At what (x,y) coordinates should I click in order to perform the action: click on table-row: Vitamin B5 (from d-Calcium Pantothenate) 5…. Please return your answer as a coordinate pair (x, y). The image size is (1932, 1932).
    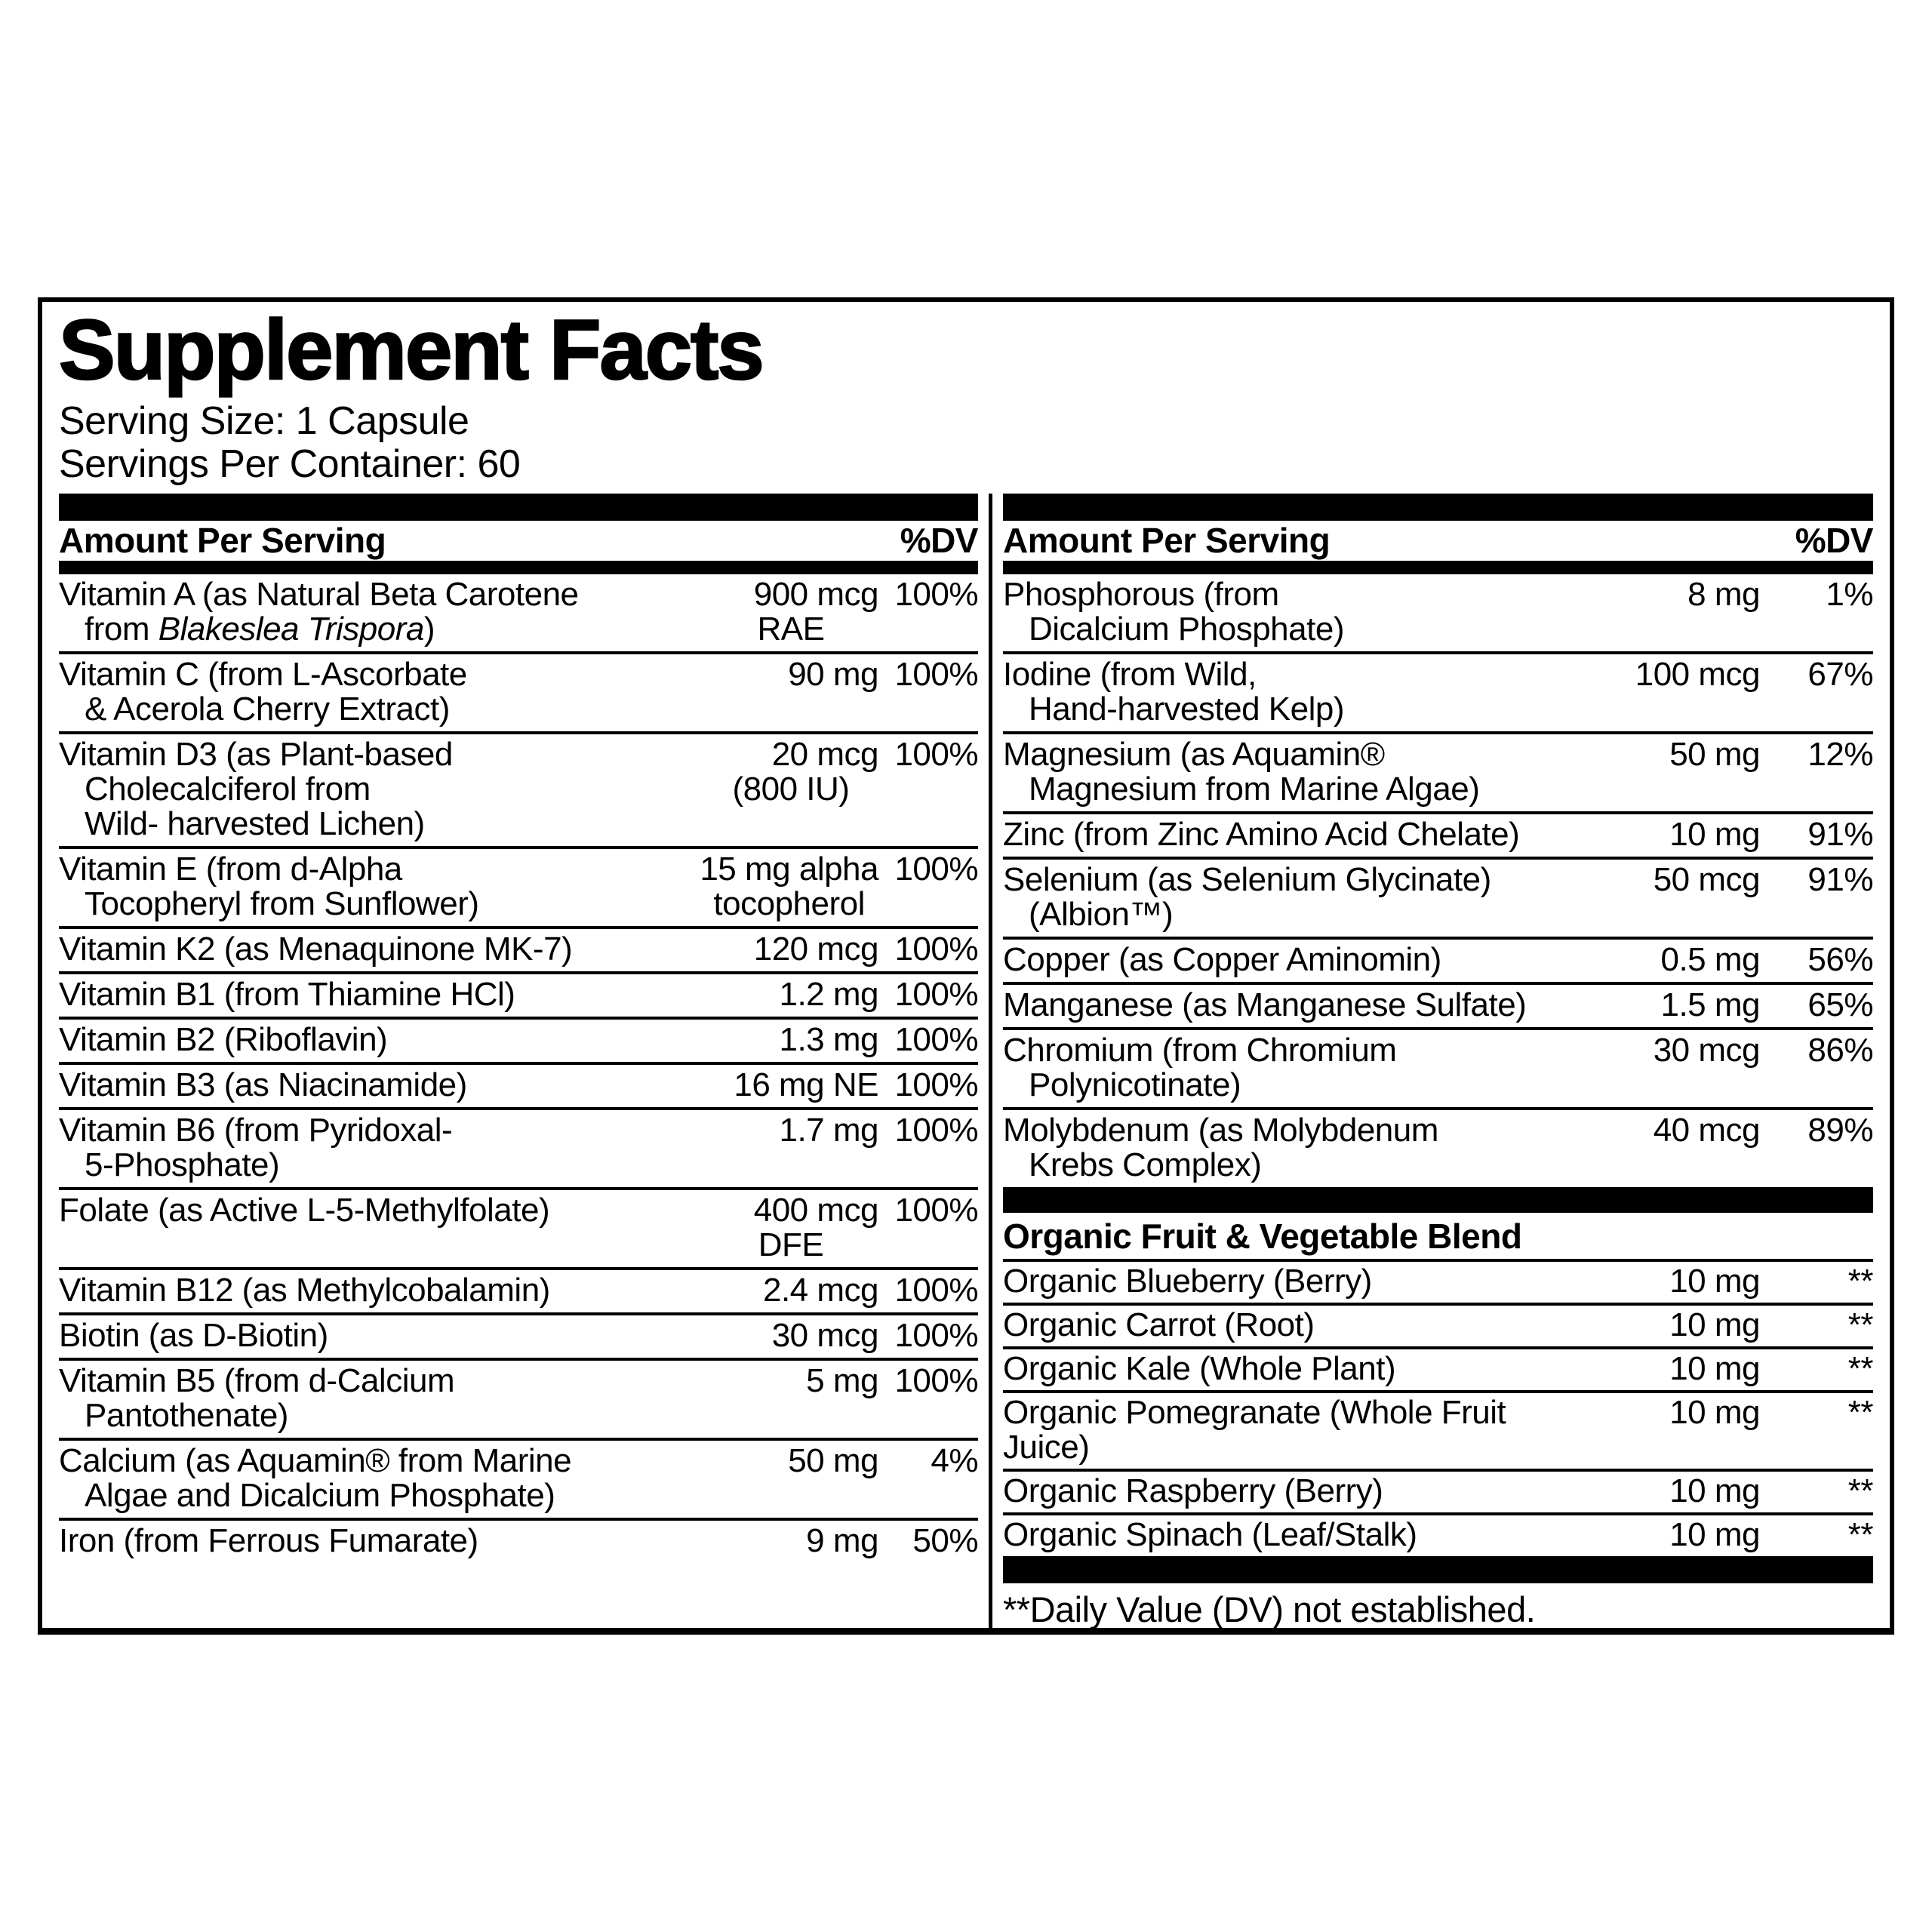
    Looking at the image, I should click on (519, 1398).